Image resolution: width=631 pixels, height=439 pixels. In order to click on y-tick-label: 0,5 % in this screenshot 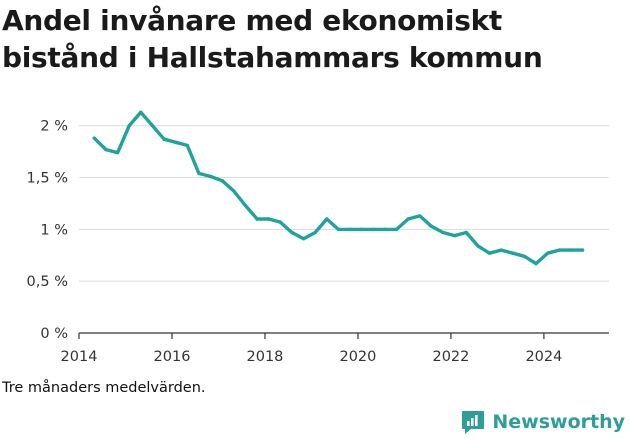, I will do `click(47, 282)`.